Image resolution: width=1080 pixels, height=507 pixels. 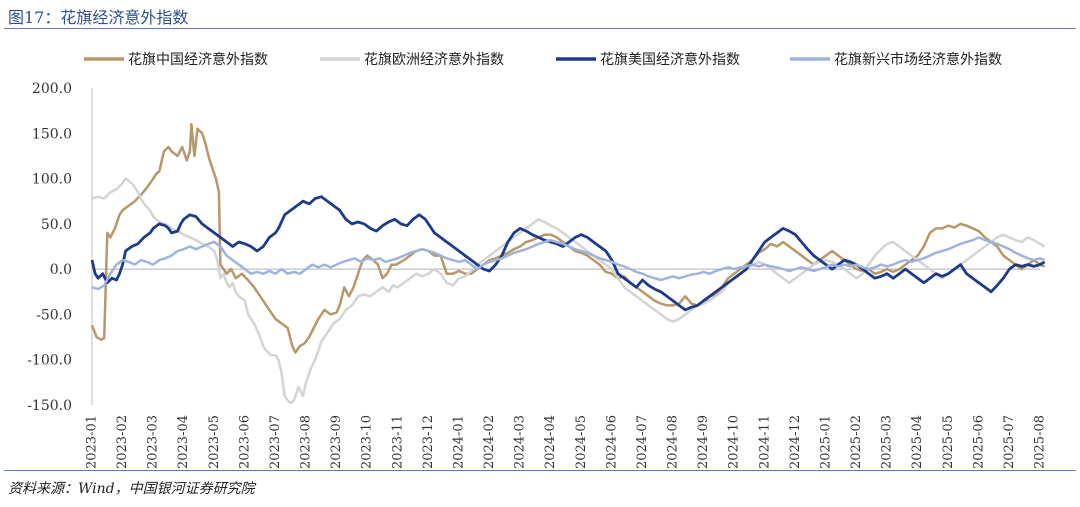 I want to click on x-tick-label: 2025-02, so click(x=856, y=442).